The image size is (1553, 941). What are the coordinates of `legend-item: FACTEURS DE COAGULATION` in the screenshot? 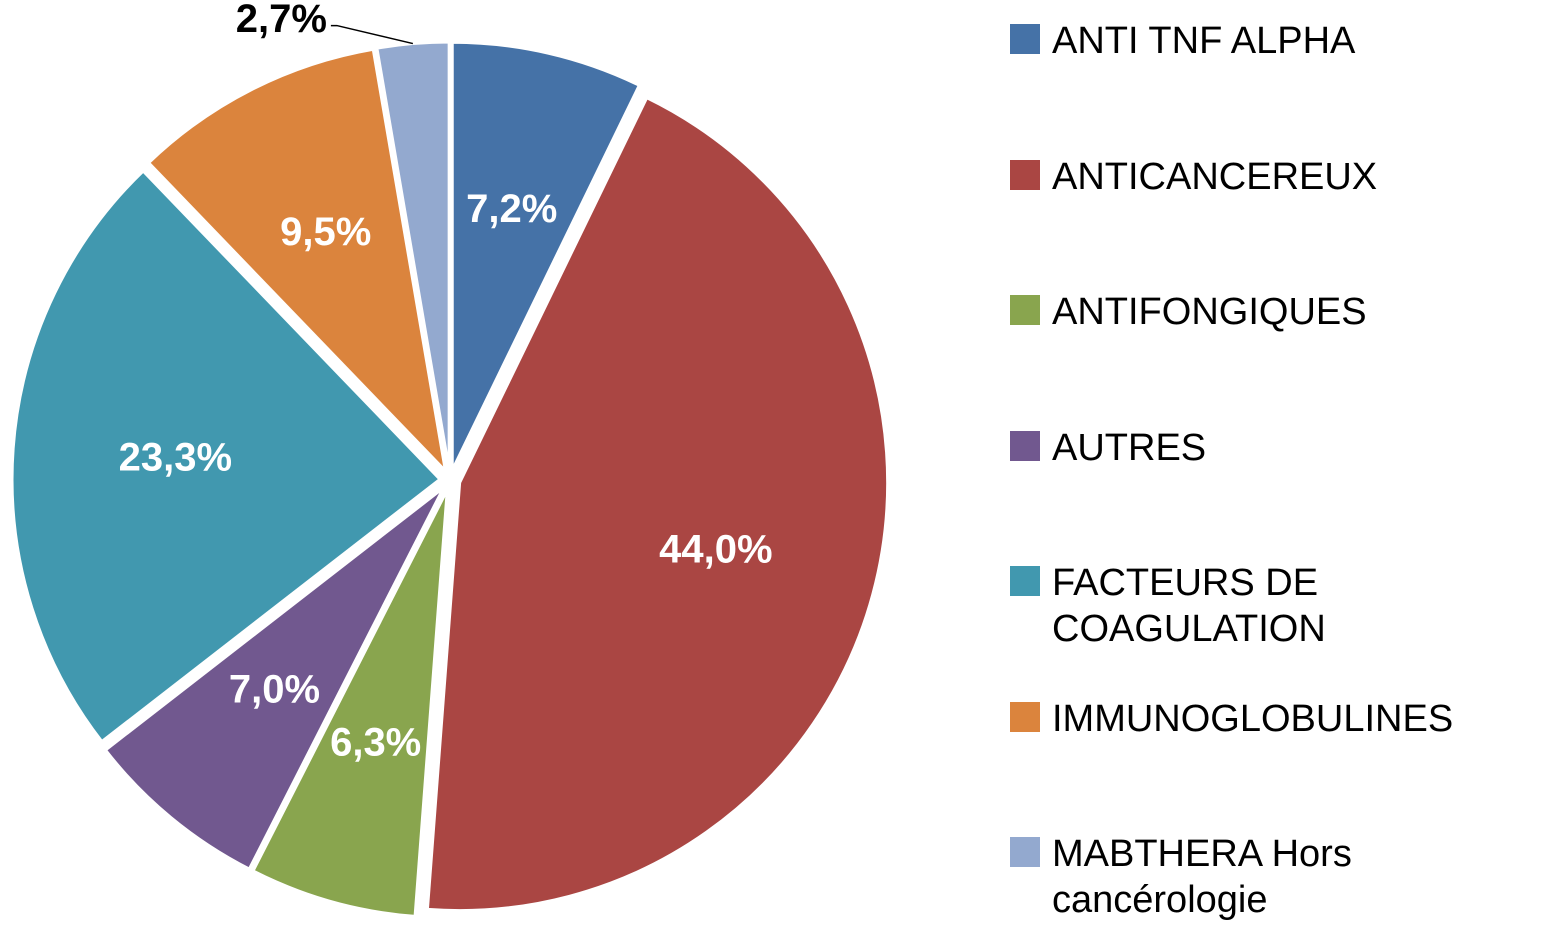 It's located at (1280, 606).